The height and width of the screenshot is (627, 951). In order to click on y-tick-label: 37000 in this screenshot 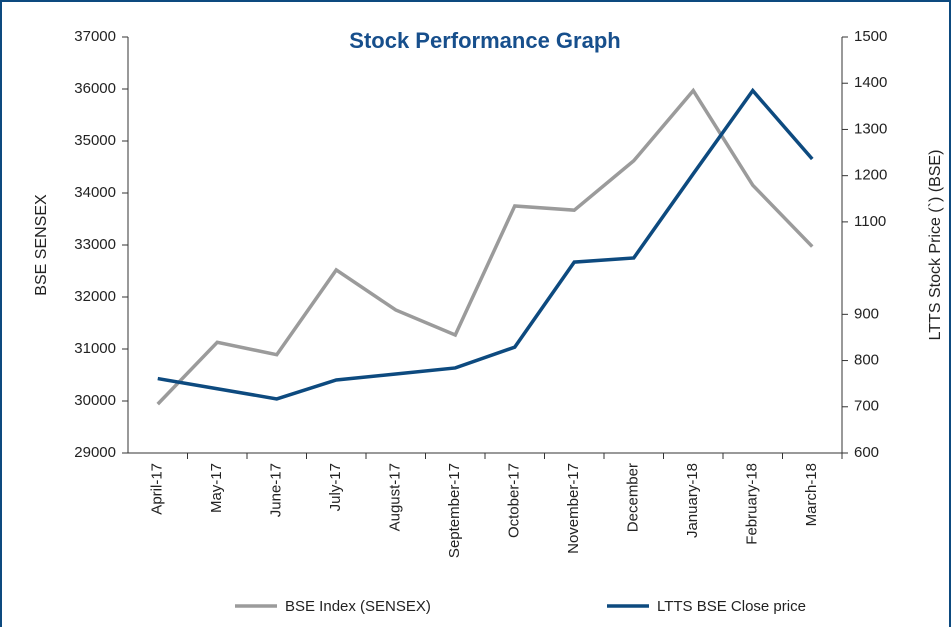, I will do `click(95, 36)`.